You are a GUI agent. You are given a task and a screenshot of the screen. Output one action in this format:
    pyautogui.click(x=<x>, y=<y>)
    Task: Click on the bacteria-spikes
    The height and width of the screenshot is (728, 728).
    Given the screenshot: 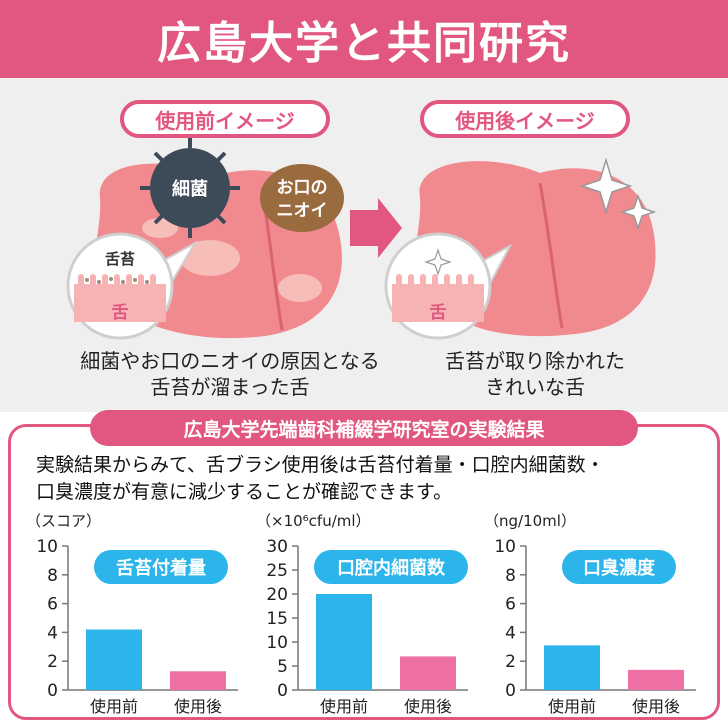 What is the action you would take?
    pyautogui.click(x=190, y=188)
    